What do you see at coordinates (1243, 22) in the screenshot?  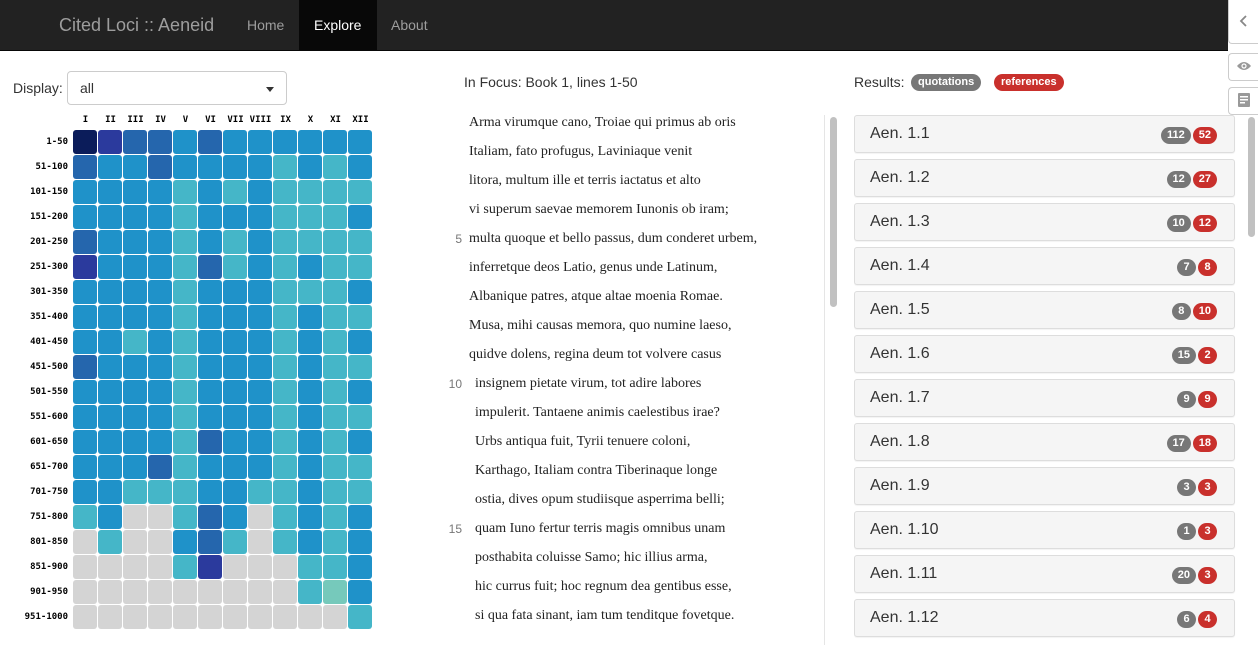 I see `collapse-panel-button` at bounding box center [1243, 22].